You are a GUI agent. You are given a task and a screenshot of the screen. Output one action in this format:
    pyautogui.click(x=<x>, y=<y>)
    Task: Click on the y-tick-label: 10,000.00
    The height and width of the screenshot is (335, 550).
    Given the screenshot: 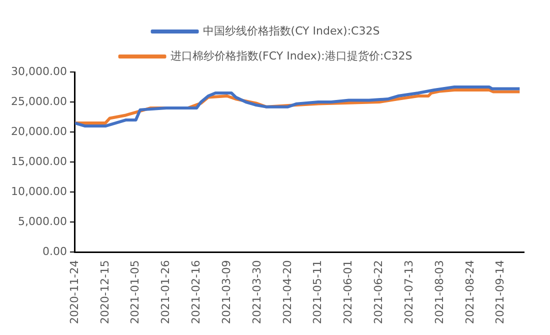 What is the action you would take?
    pyautogui.click(x=39, y=191)
    